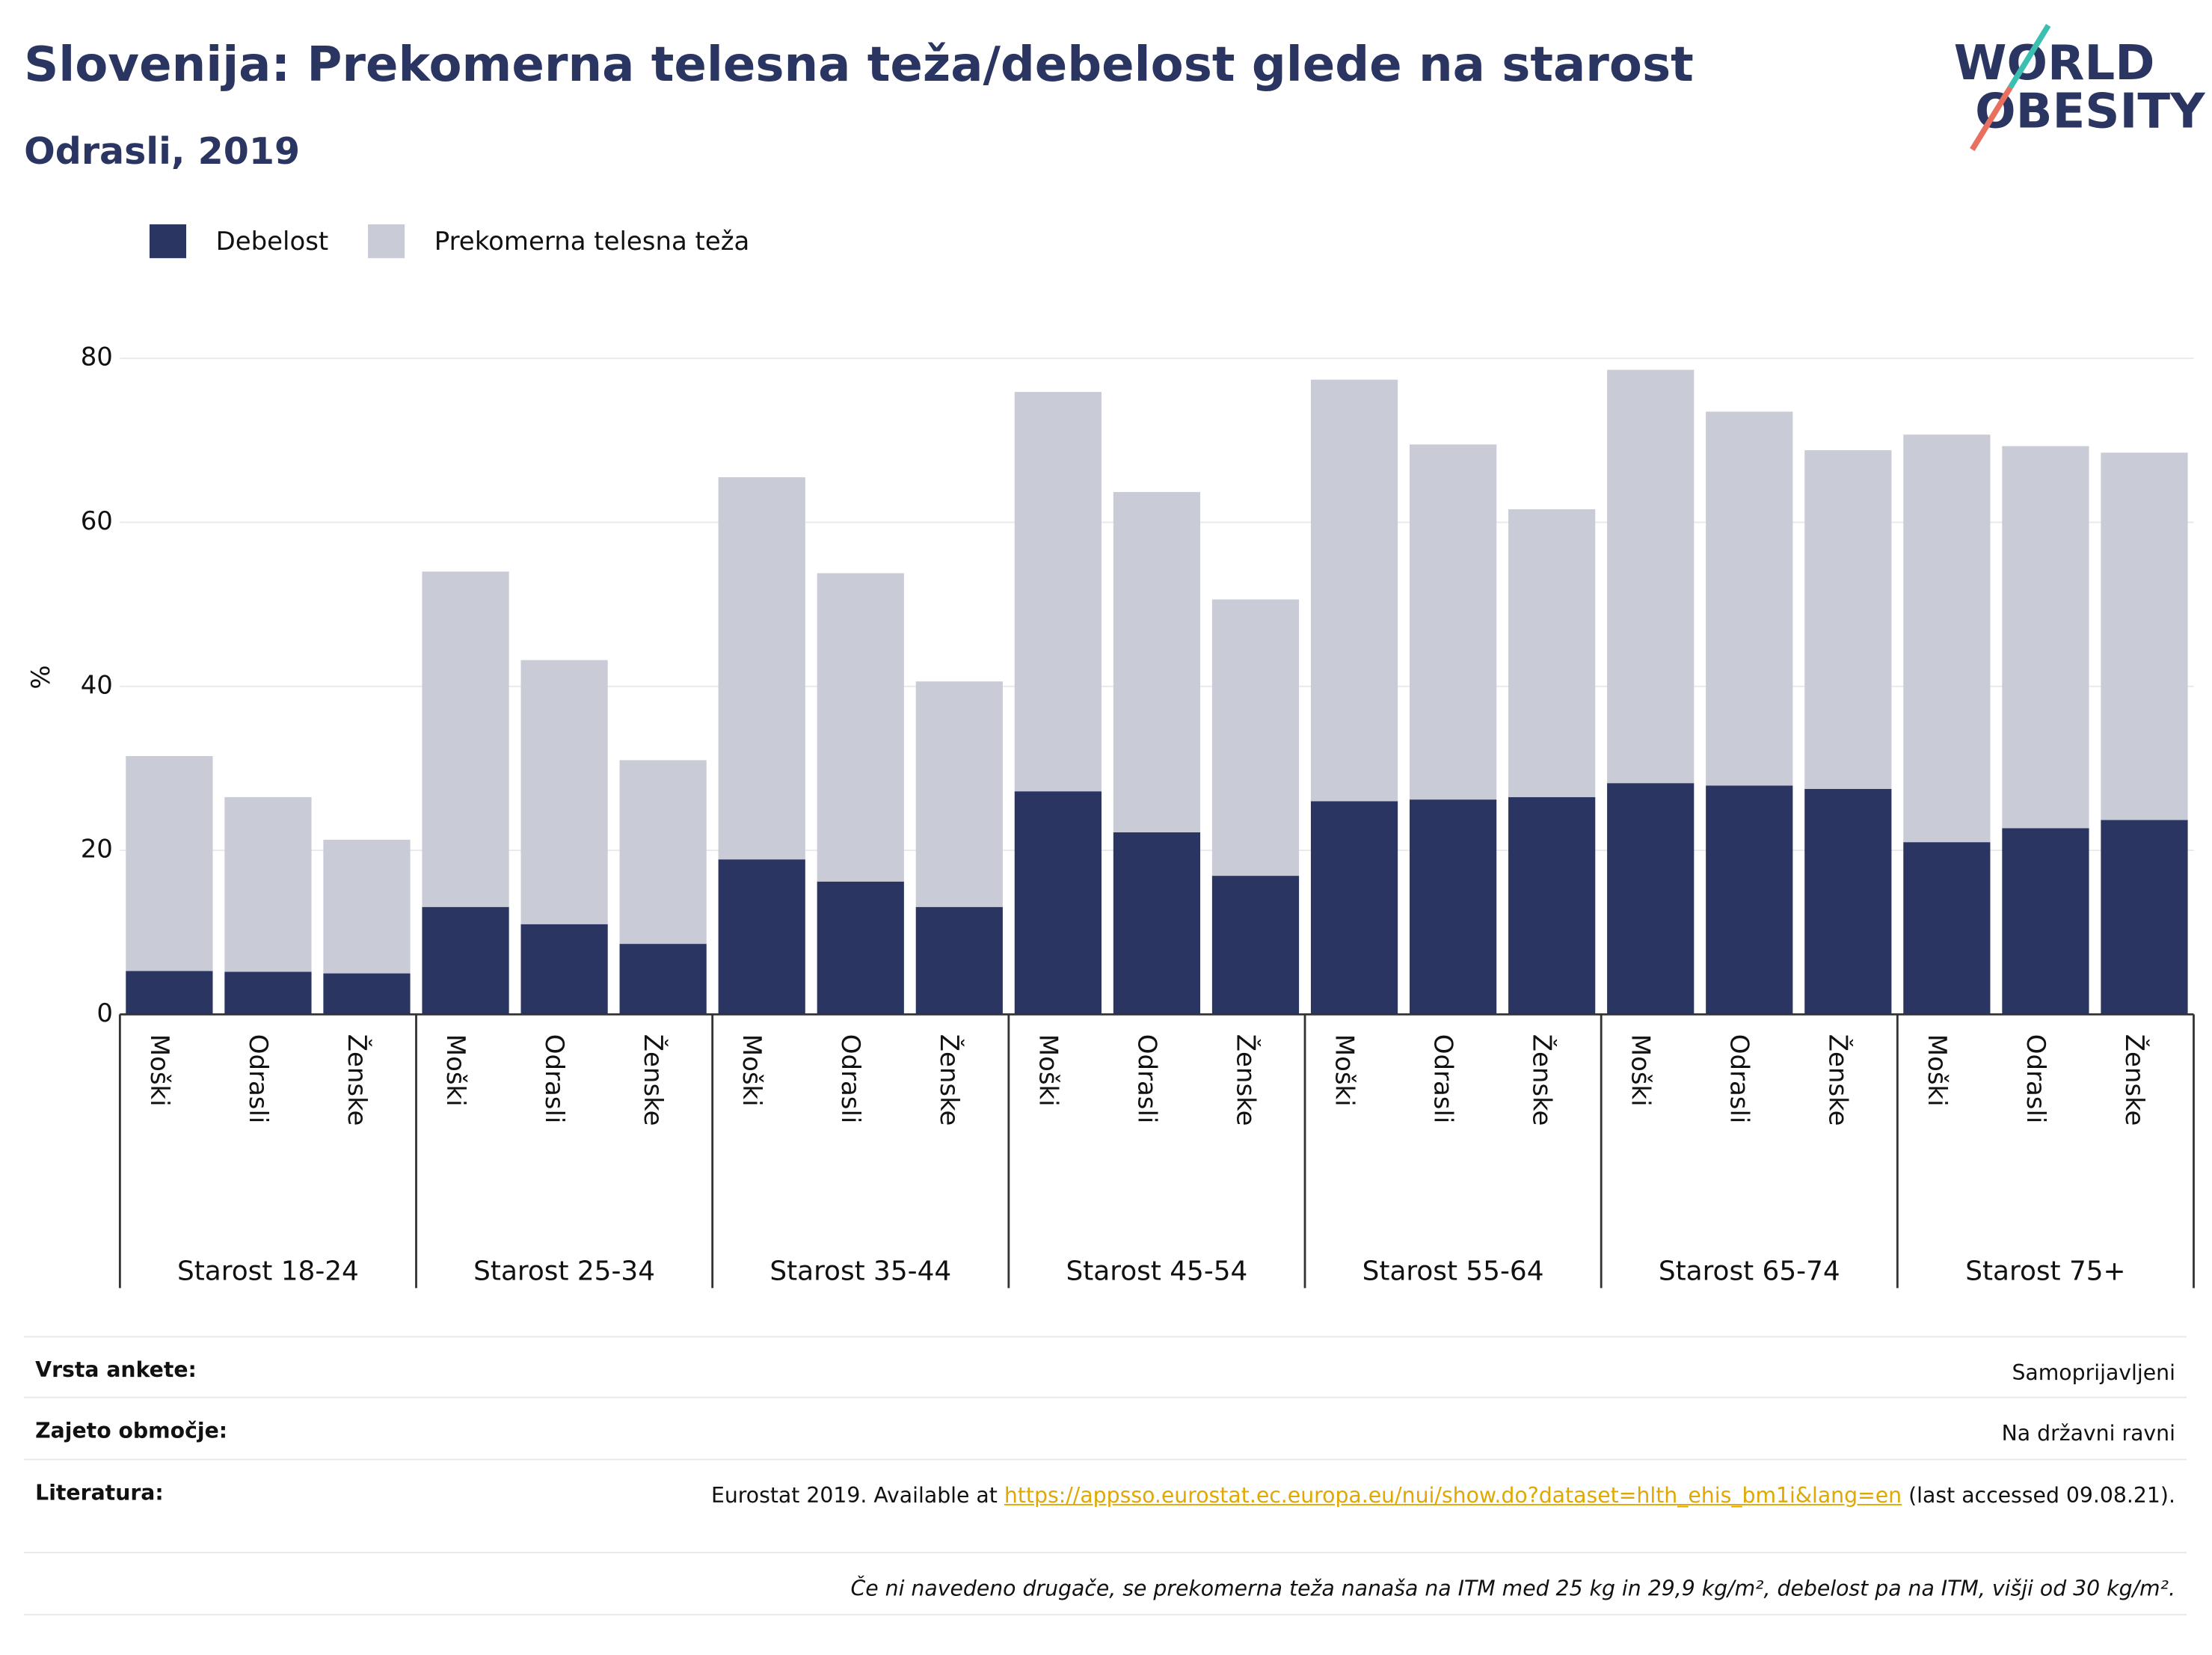 The image size is (2212, 1655). I want to click on y-axis-label: %, so click(41, 677).